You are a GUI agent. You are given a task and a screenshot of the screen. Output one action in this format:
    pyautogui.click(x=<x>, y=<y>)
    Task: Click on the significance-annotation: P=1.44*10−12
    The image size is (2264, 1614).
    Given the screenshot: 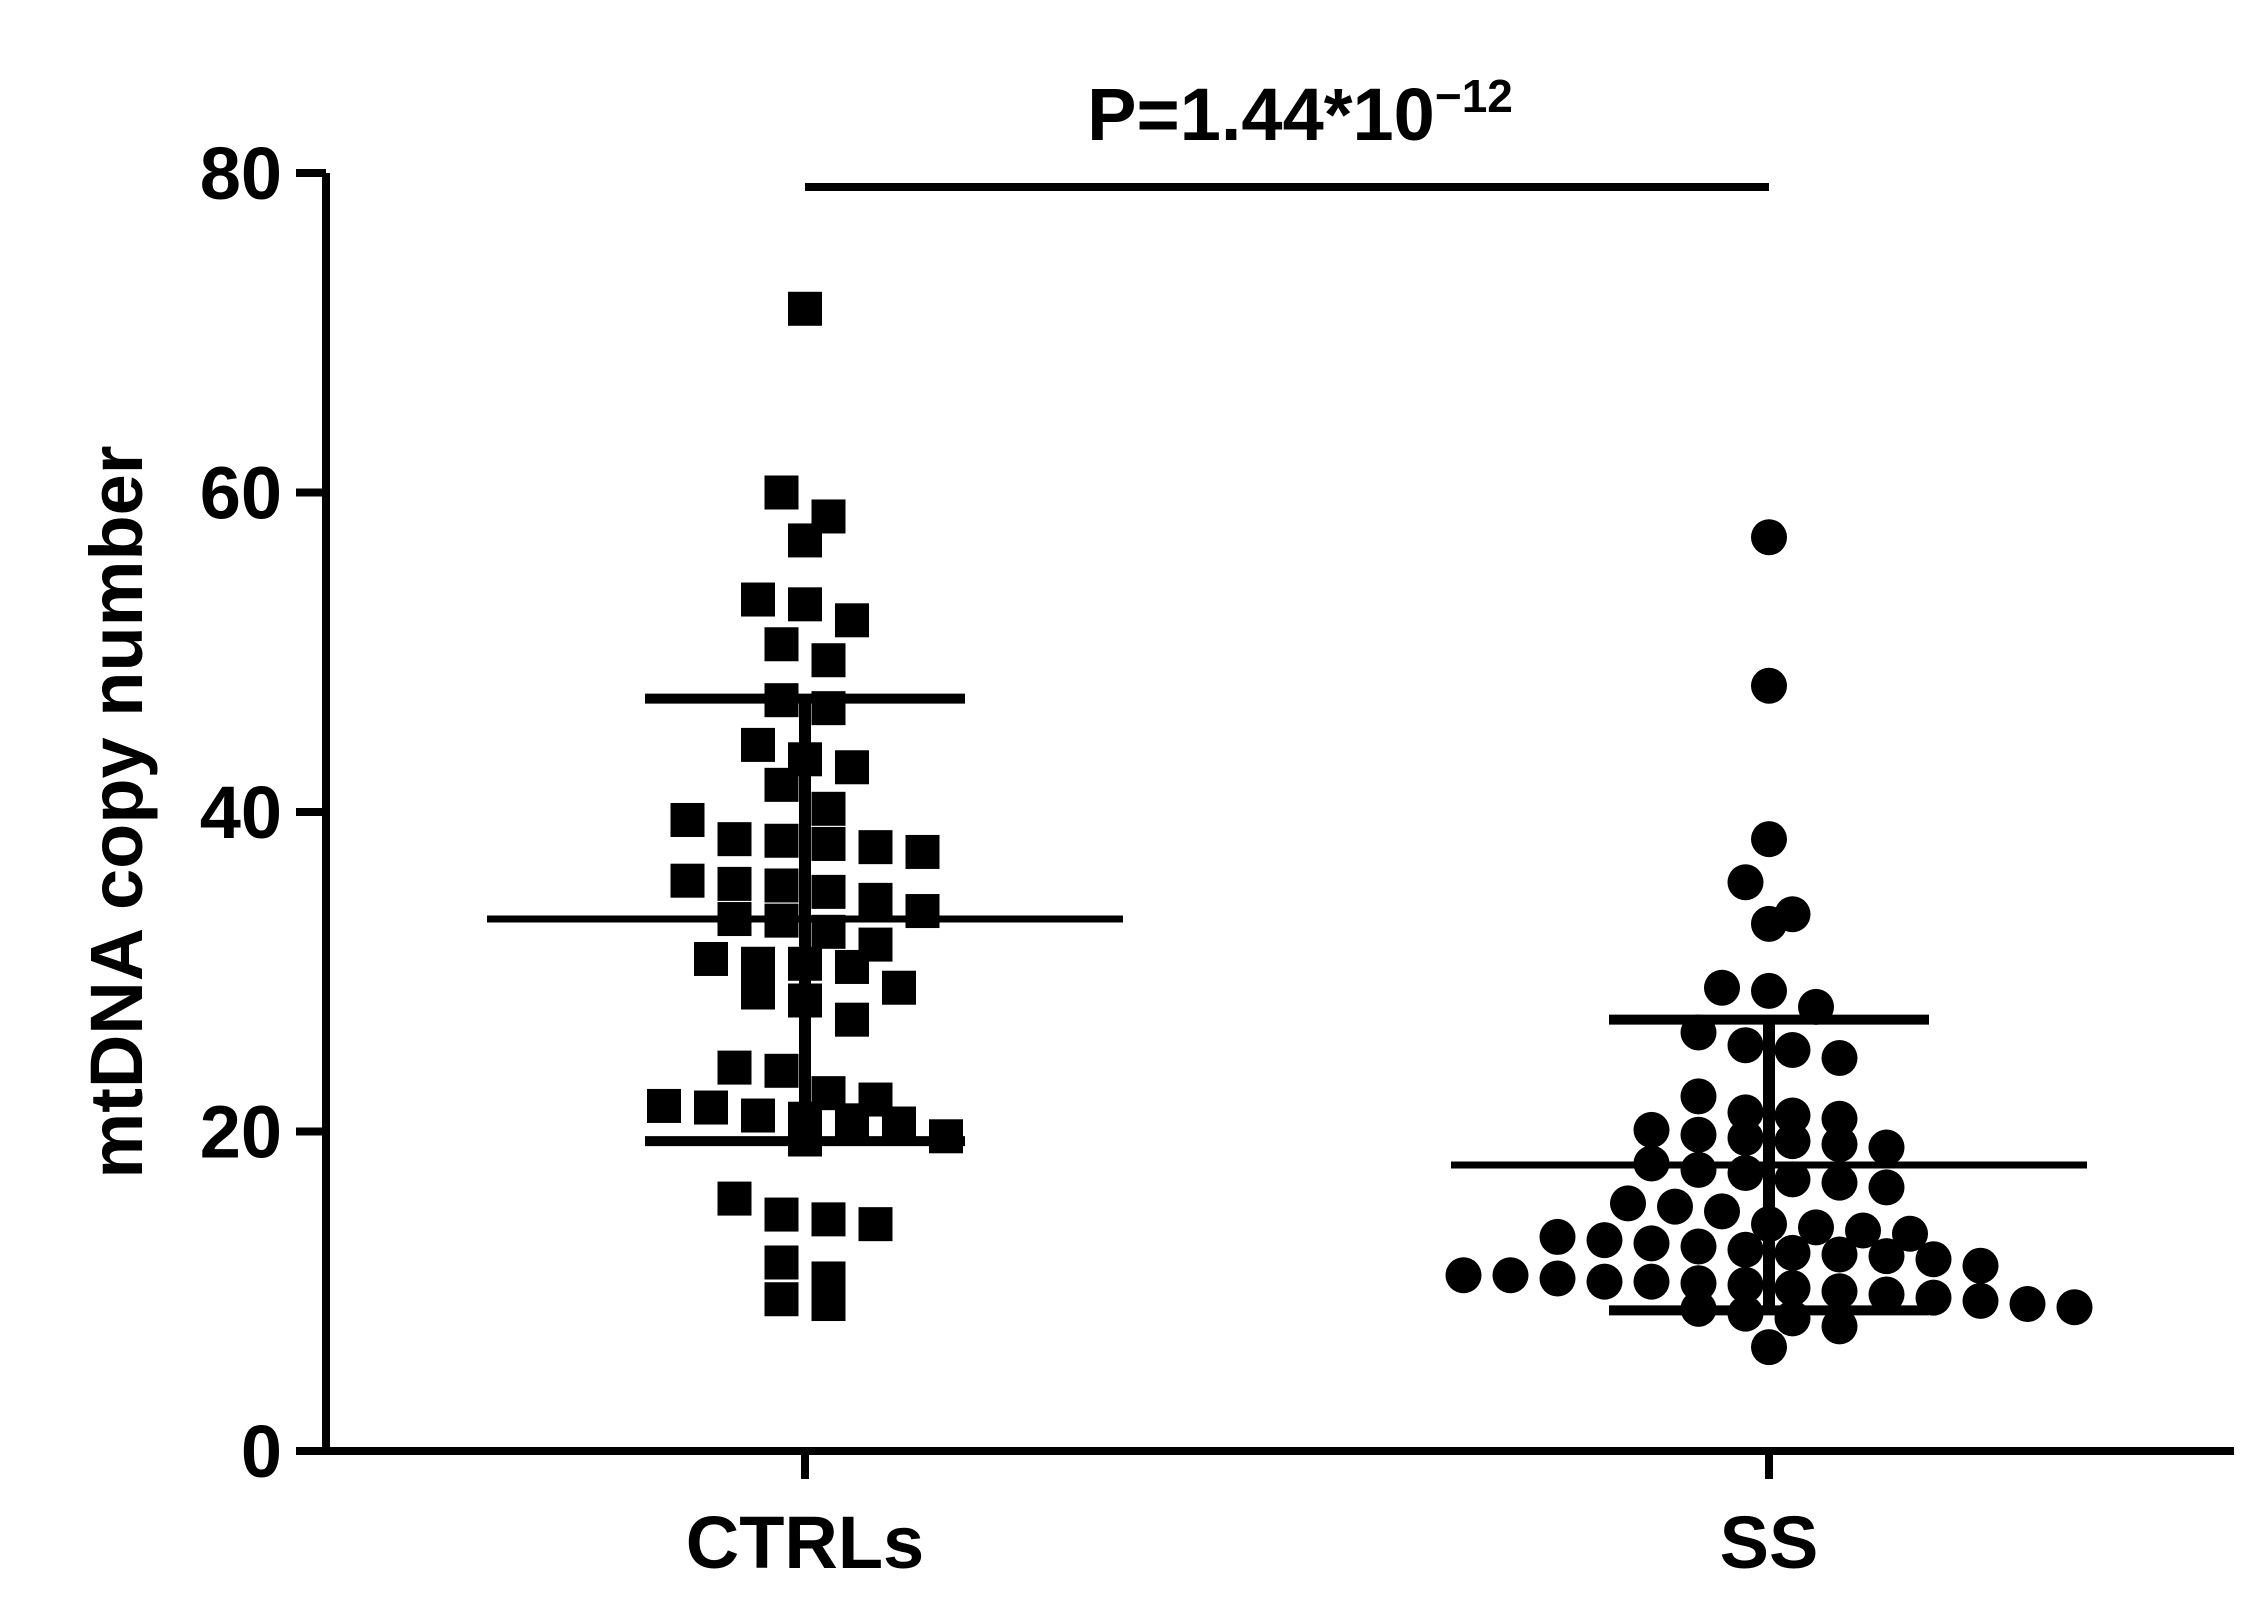 What is the action you would take?
    pyautogui.click(x=1287, y=130)
    